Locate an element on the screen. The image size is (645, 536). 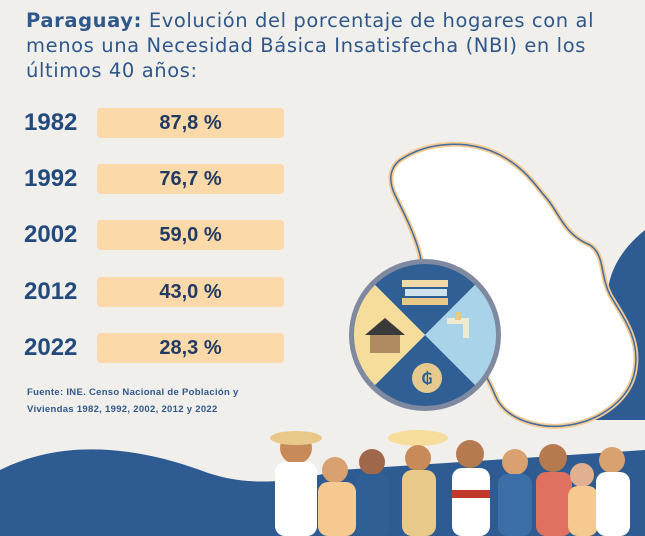
nbi-value: 87,8 % is located at coordinates (190, 123).